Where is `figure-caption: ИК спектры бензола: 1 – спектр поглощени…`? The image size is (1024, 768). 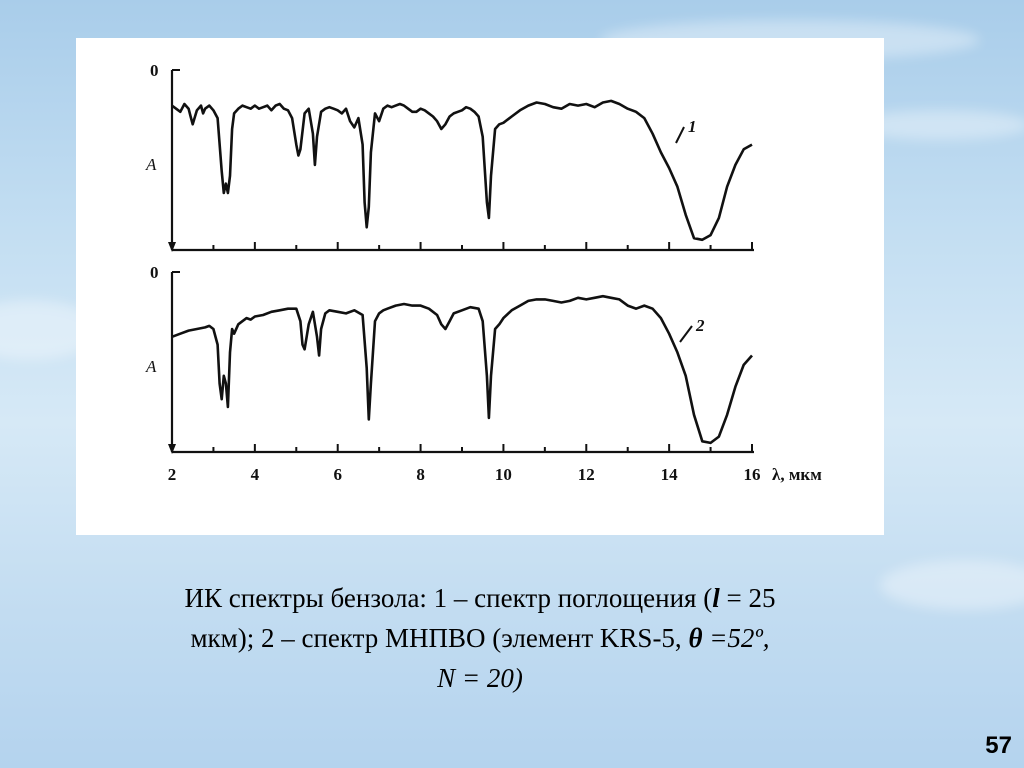
figure-caption: ИК спектры бензола: 1 – спектр поглощени… is located at coordinates (480, 638).